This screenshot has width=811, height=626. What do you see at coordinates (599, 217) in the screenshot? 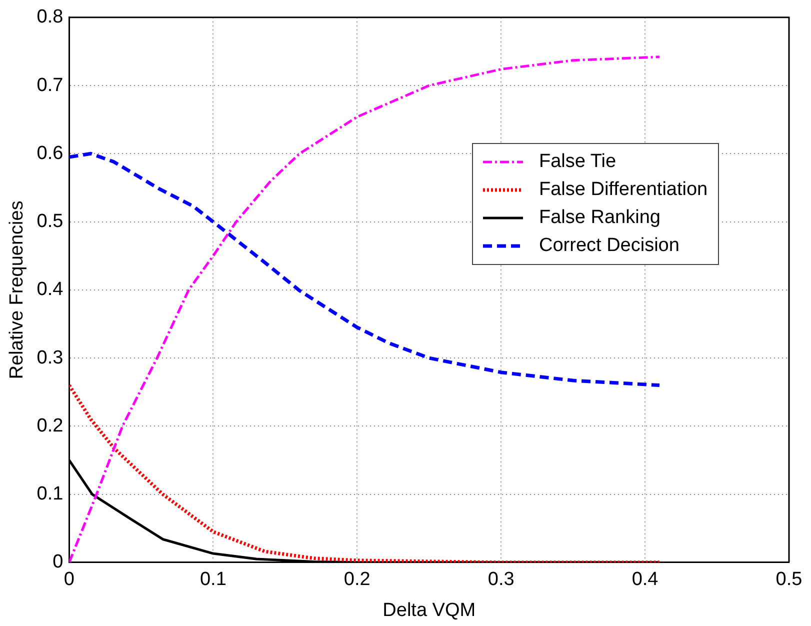
I see `legend-label: False Ranking` at bounding box center [599, 217].